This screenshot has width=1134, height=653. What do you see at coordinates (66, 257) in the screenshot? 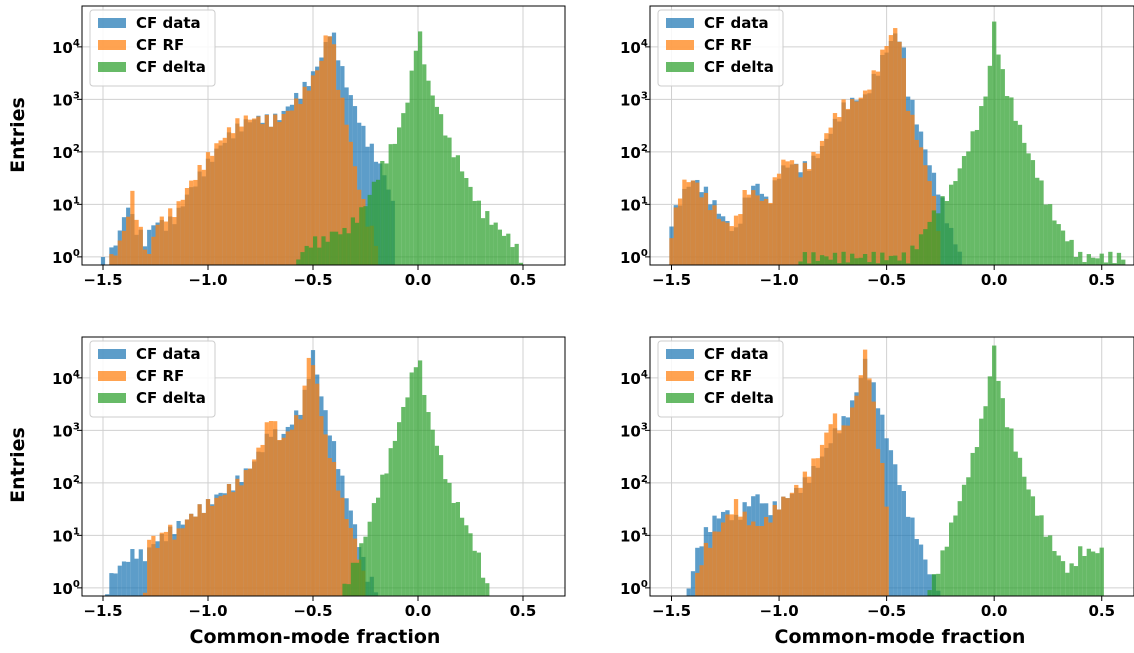
I see `y-tick-label: 100` at bounding box center [66, 257].